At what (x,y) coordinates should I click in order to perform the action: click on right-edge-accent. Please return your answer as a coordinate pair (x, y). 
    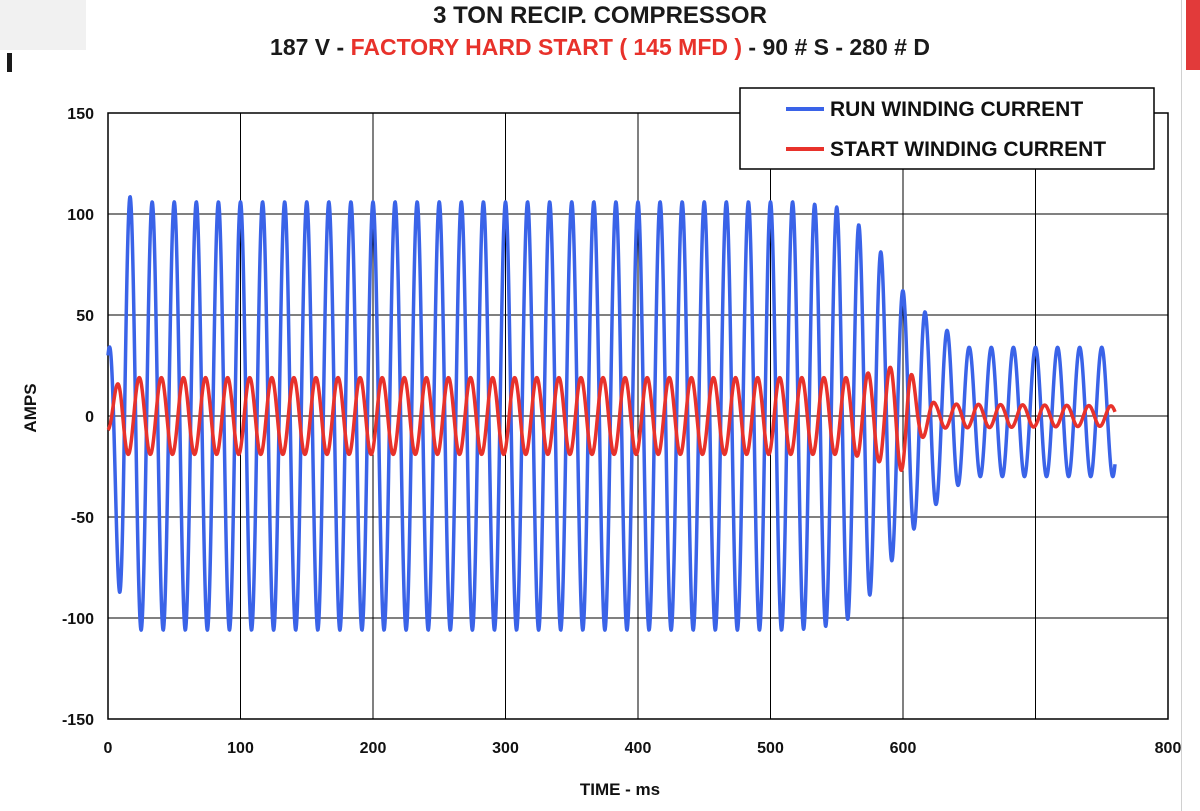
    Looking at the image, I should click on (1193, 35).